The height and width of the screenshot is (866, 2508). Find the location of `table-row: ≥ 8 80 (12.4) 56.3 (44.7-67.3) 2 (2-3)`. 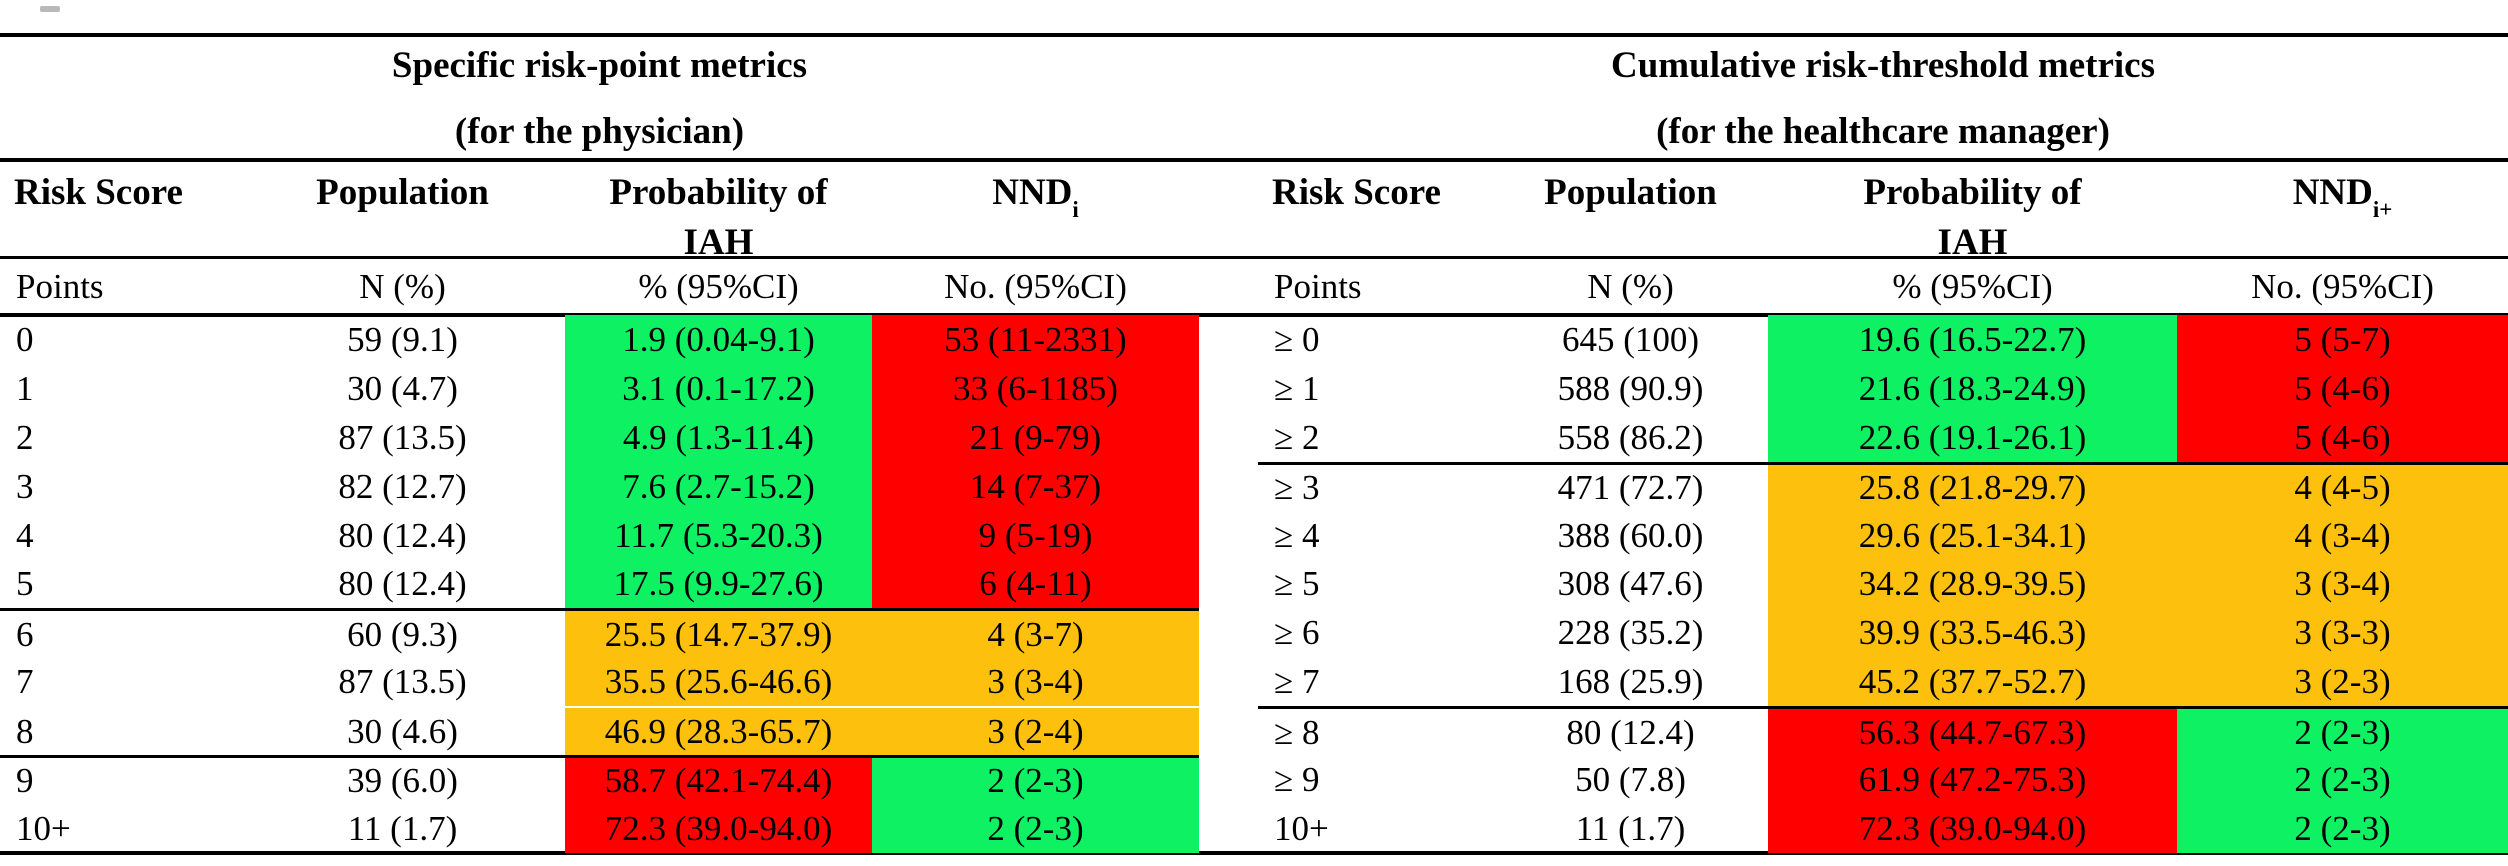

table-row: ≥ 8 80 (12.4) 56.3 (44.7-67.3) 2 (2-3) is located at coordinates (1883, 731).